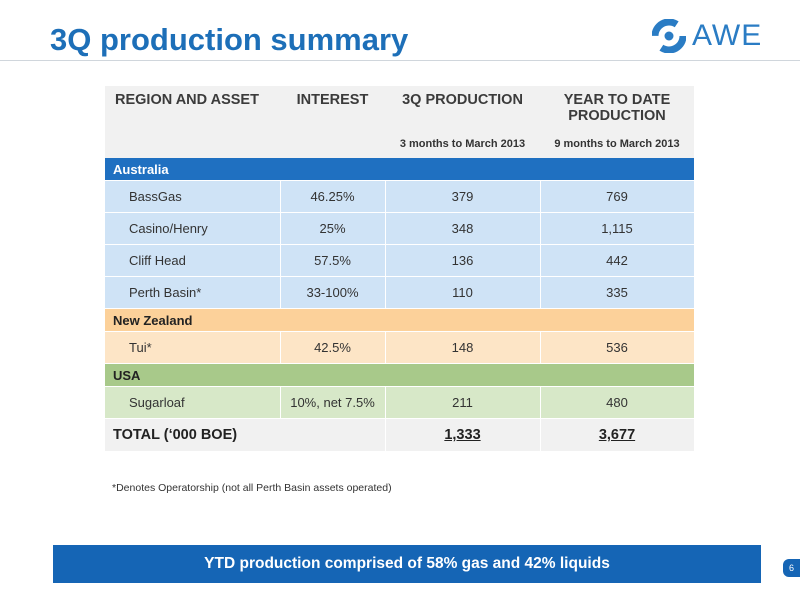  I want to click on interest-value: 33-100%, so click(333, 292).